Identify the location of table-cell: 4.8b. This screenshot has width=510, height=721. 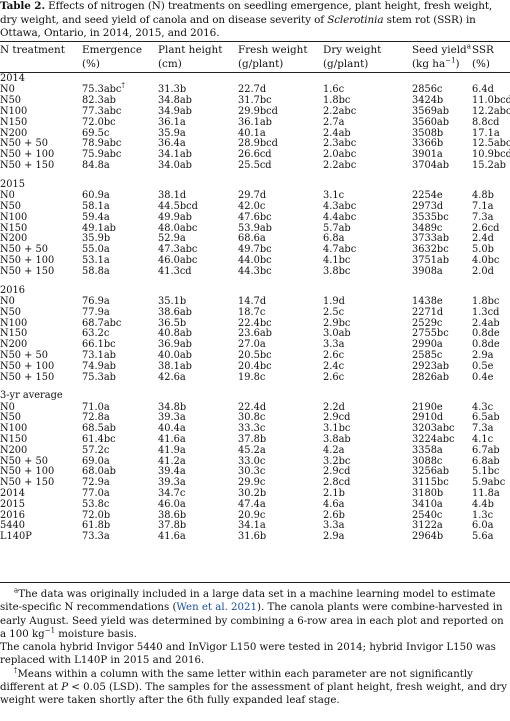
(483, 196).